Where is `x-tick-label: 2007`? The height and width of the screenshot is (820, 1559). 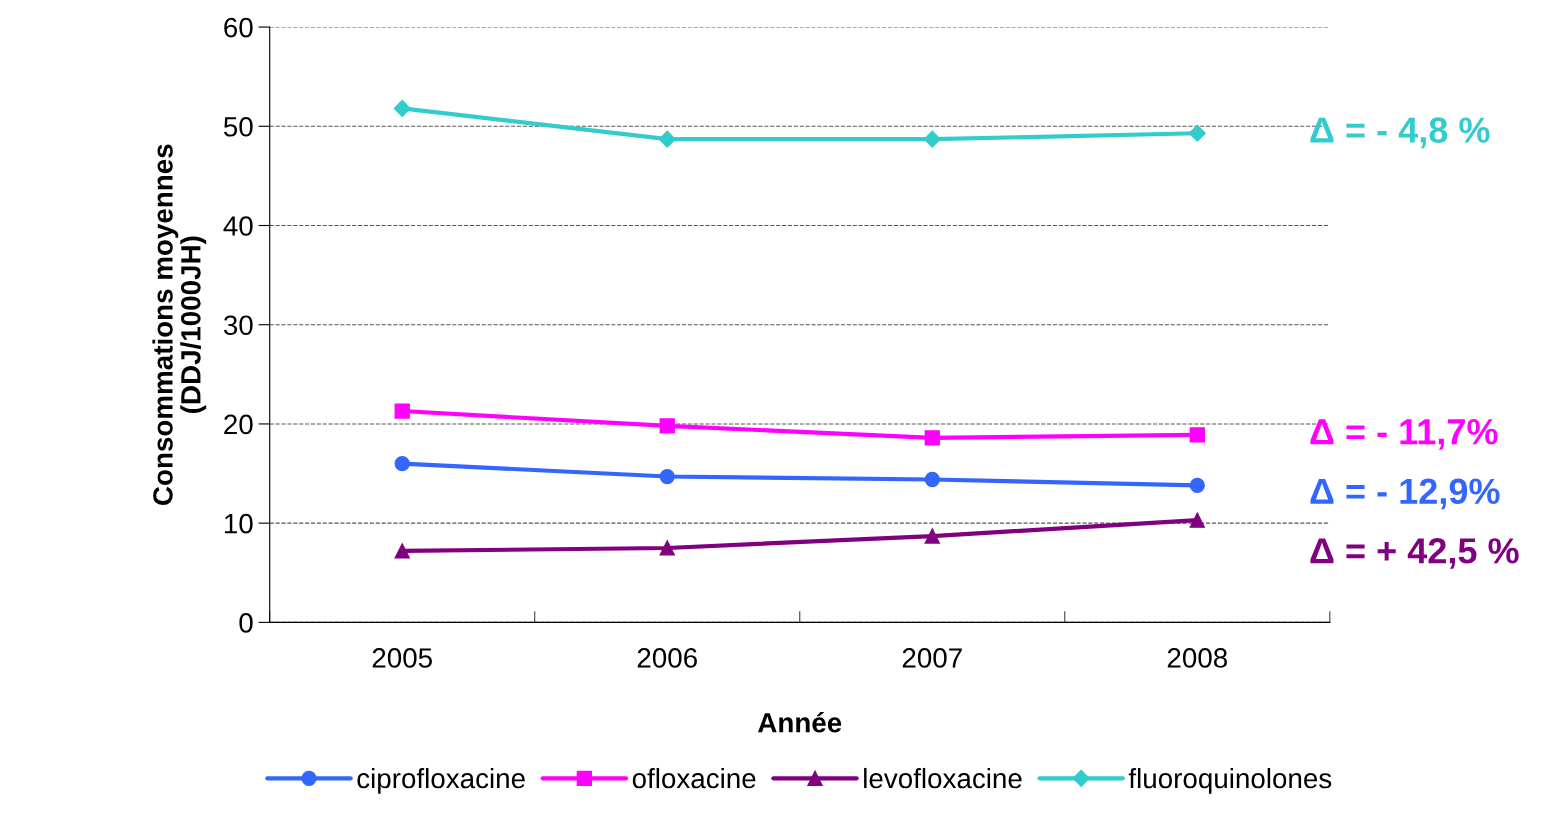
x-tick-label: 2007 is located at coordinates (932, 658).